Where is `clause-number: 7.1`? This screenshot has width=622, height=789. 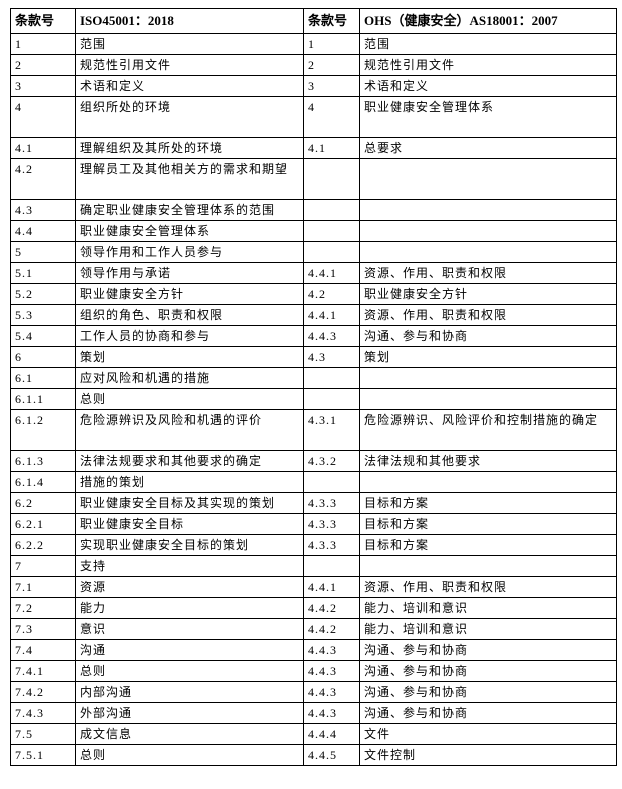
clause-number: 7.1 is located at coordinates (43, 587).